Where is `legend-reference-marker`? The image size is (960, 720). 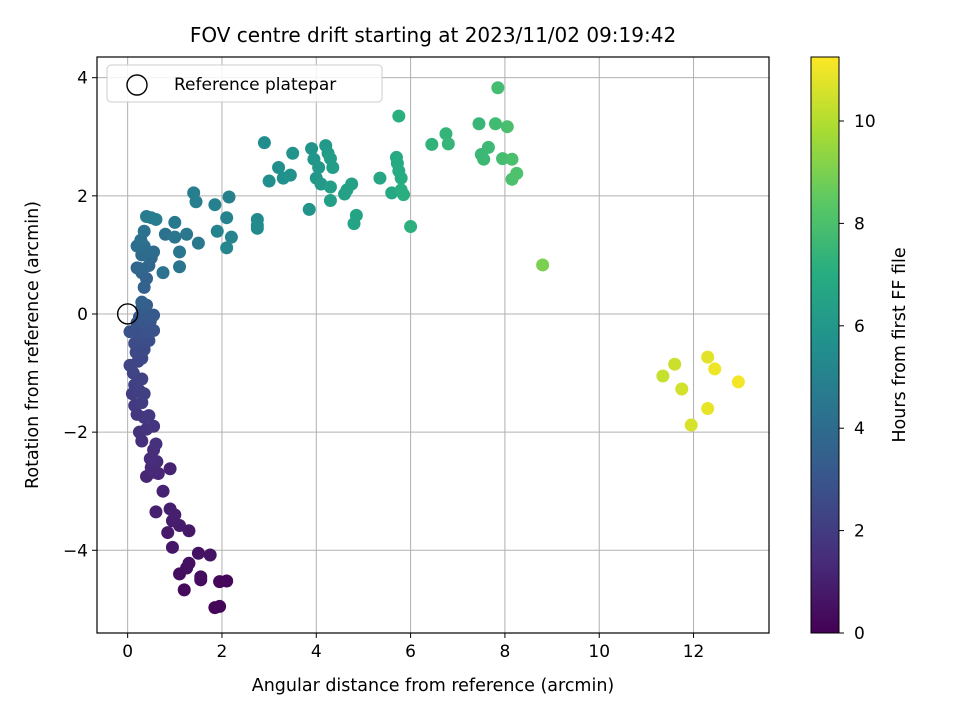 legend-reference-marker is located at coordinates (137, 85).